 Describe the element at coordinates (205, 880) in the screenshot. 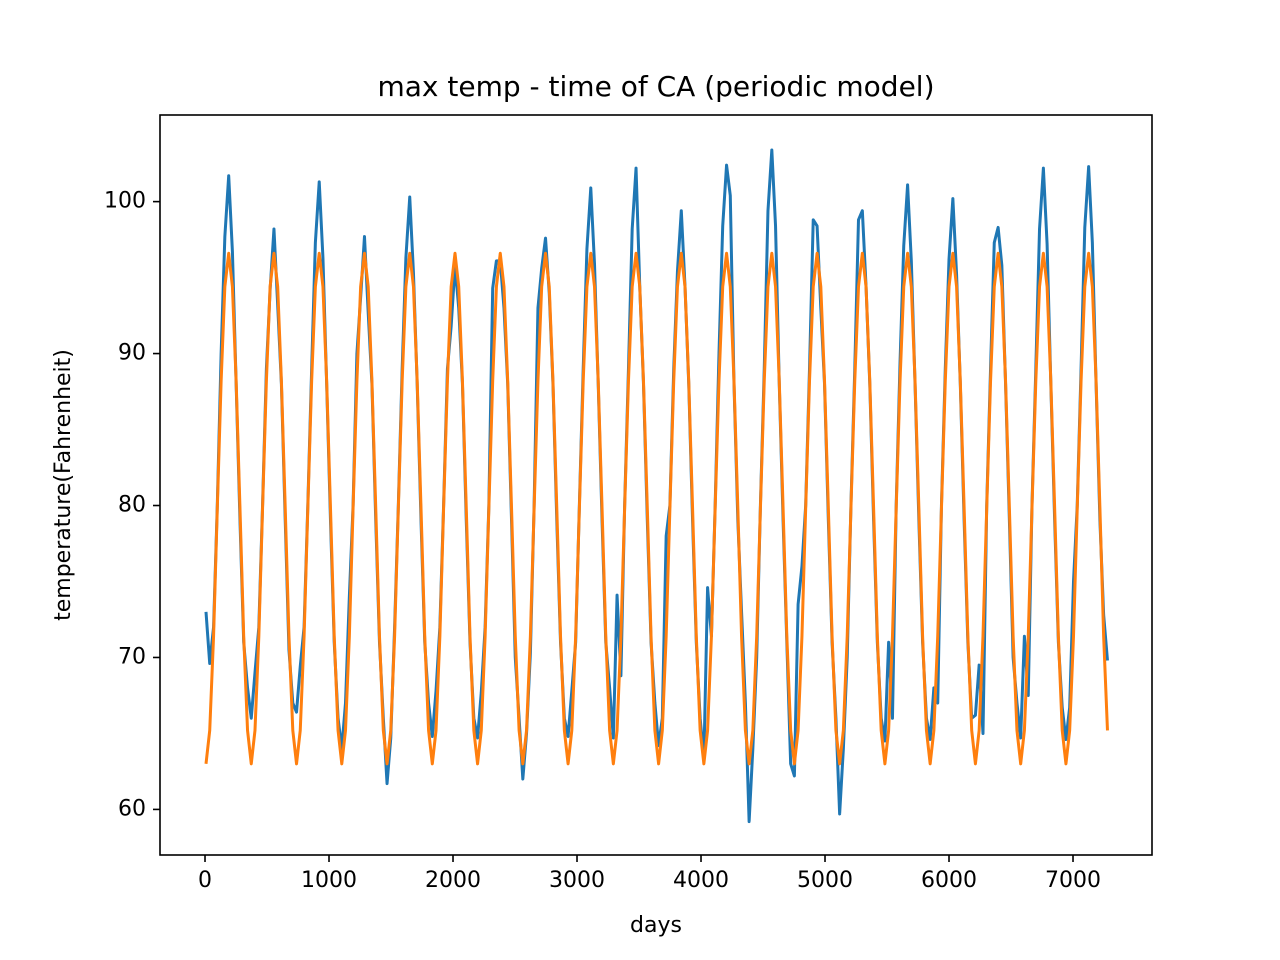

I see `x-tick-label: 0` at that location.